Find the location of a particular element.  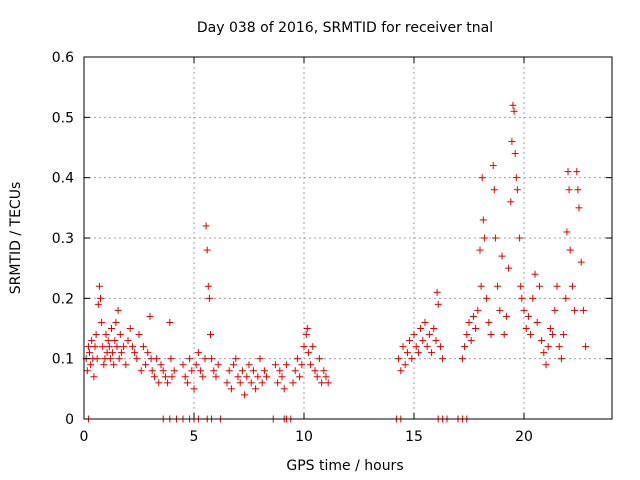

y-tick-label: 0 is located at coordinates (69, 420).